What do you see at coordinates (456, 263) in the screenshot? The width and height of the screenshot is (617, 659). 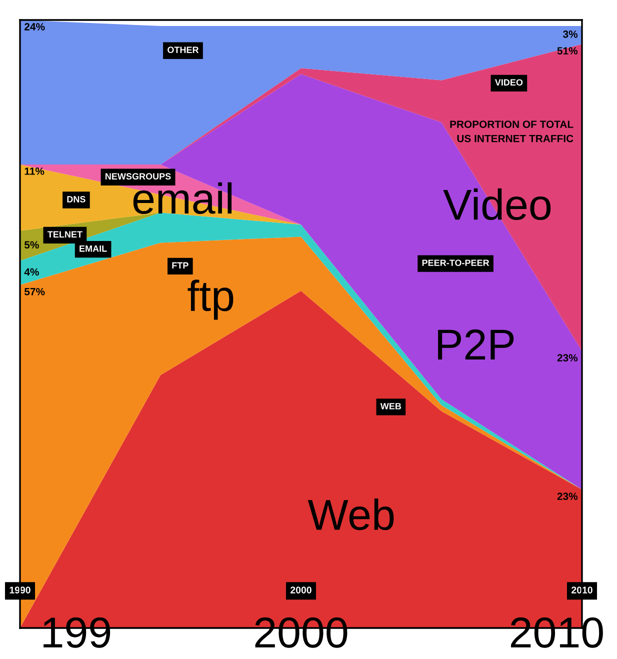 I see `series-label: PEER-TO-PEER` at bounding box center [456, 263].